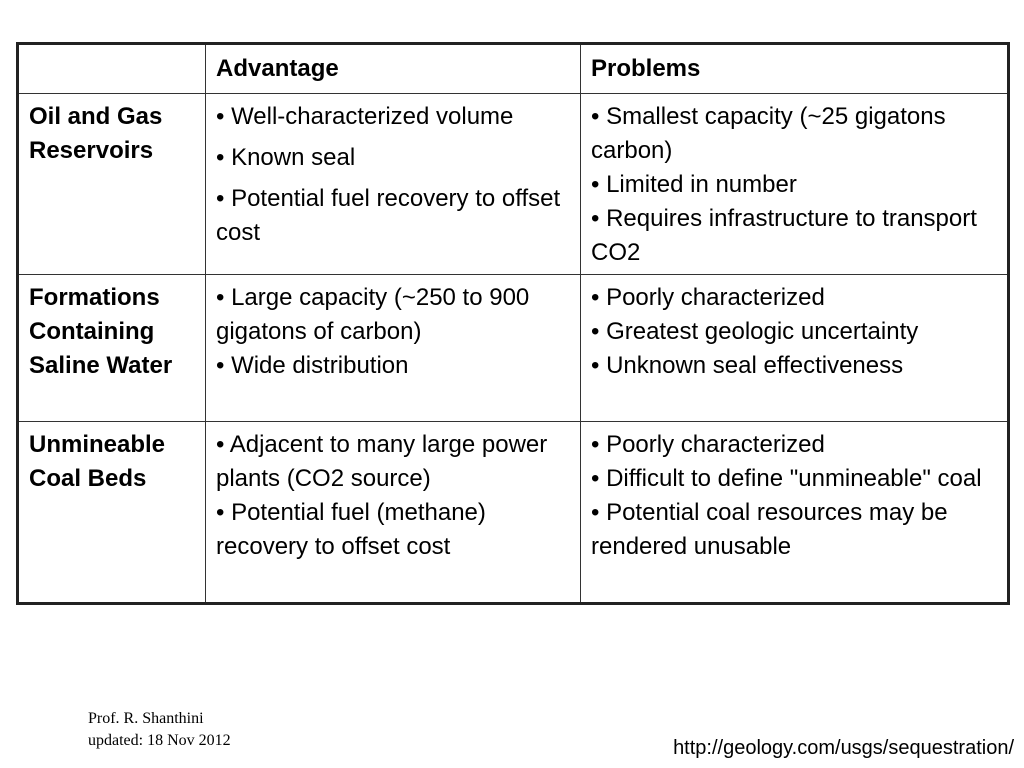 Image resolution: width=1024 pixels, height=768 pixels. I want to click on list-item: • Difficult to define "unmineable" coal, so click(786, 478).